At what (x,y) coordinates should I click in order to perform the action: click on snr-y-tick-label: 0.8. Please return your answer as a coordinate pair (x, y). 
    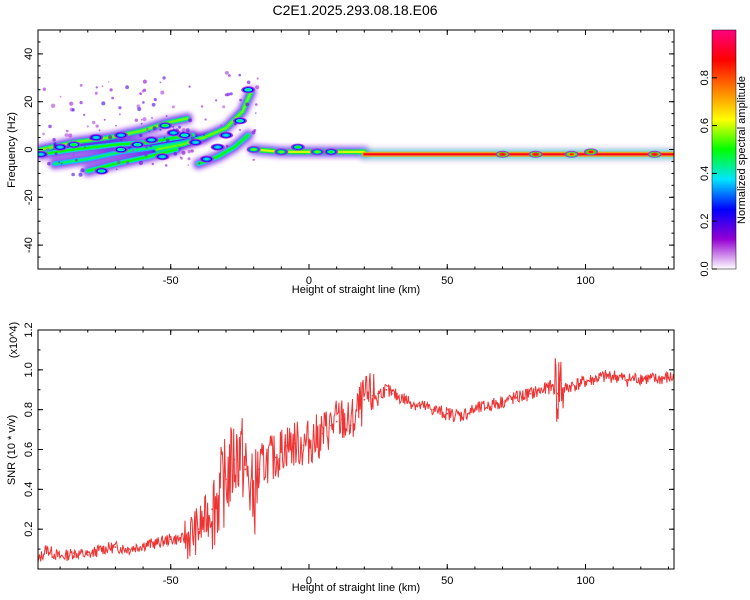
    Looking at the image, I should click on (29, 409).